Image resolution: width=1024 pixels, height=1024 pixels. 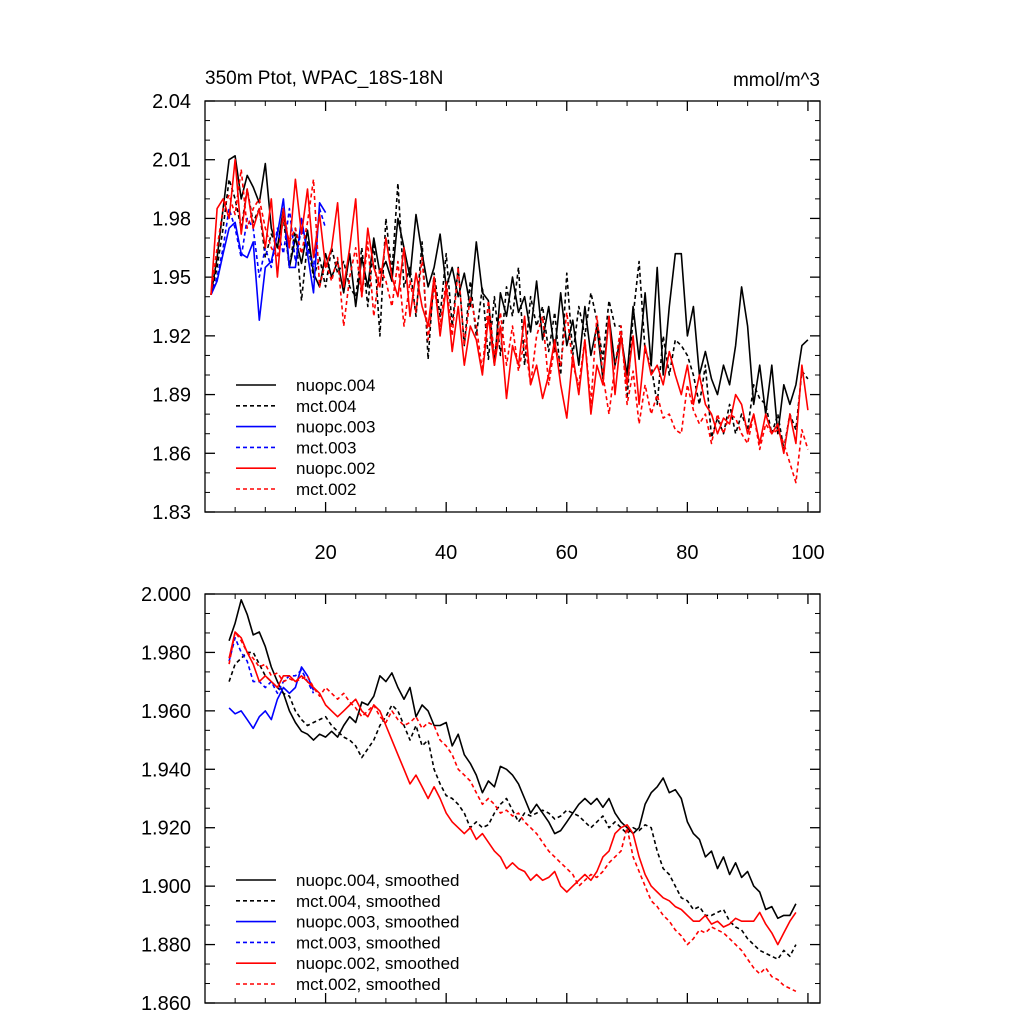 What do you see at coordinates (171, 513) in the screenshot?
I see `y-tick-label: 1.83` at bounding box center [171, 513].